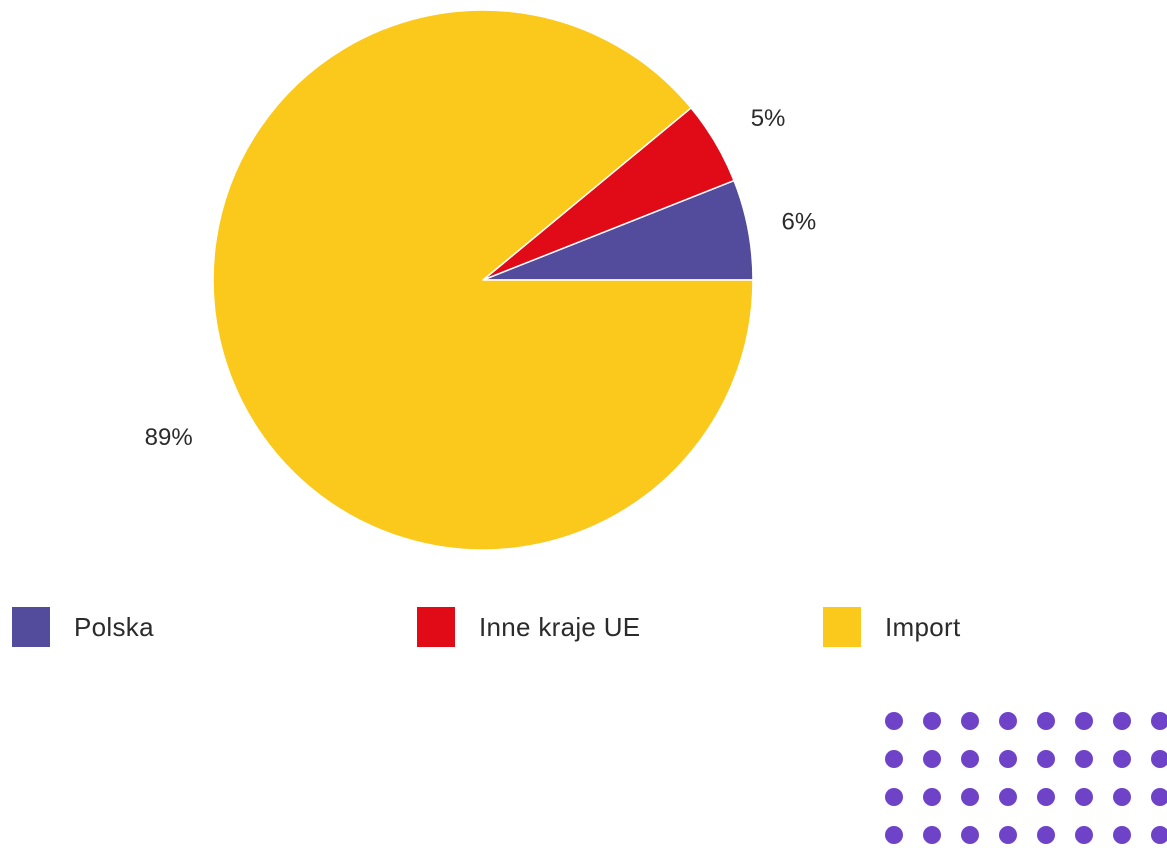 Image resolution: width=1167 pixels, height=848 pixels. I want to click on legend-label-import: Import, so click(923, 627).